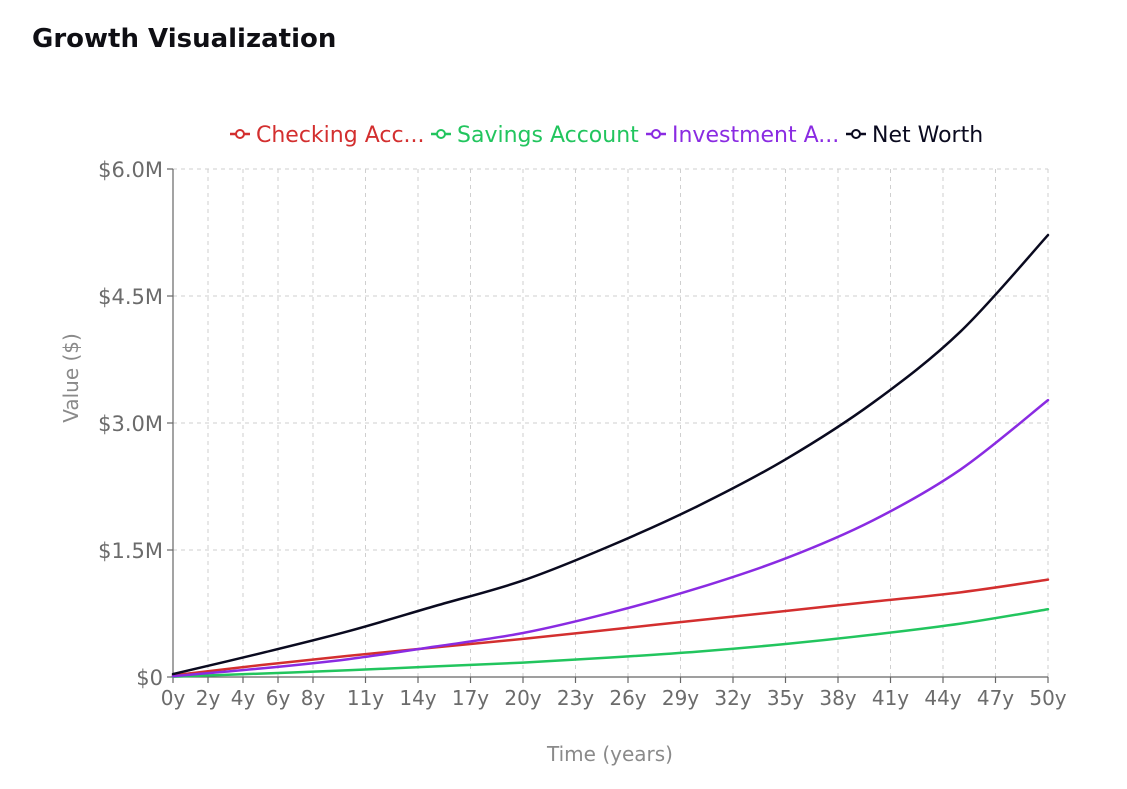 The width and height of the screenshot is (1127, 789). What do you see at coordinates (313, 698) in the screenshot?
I see `x-tick-label: 8y` at bounding box center [313, 698].